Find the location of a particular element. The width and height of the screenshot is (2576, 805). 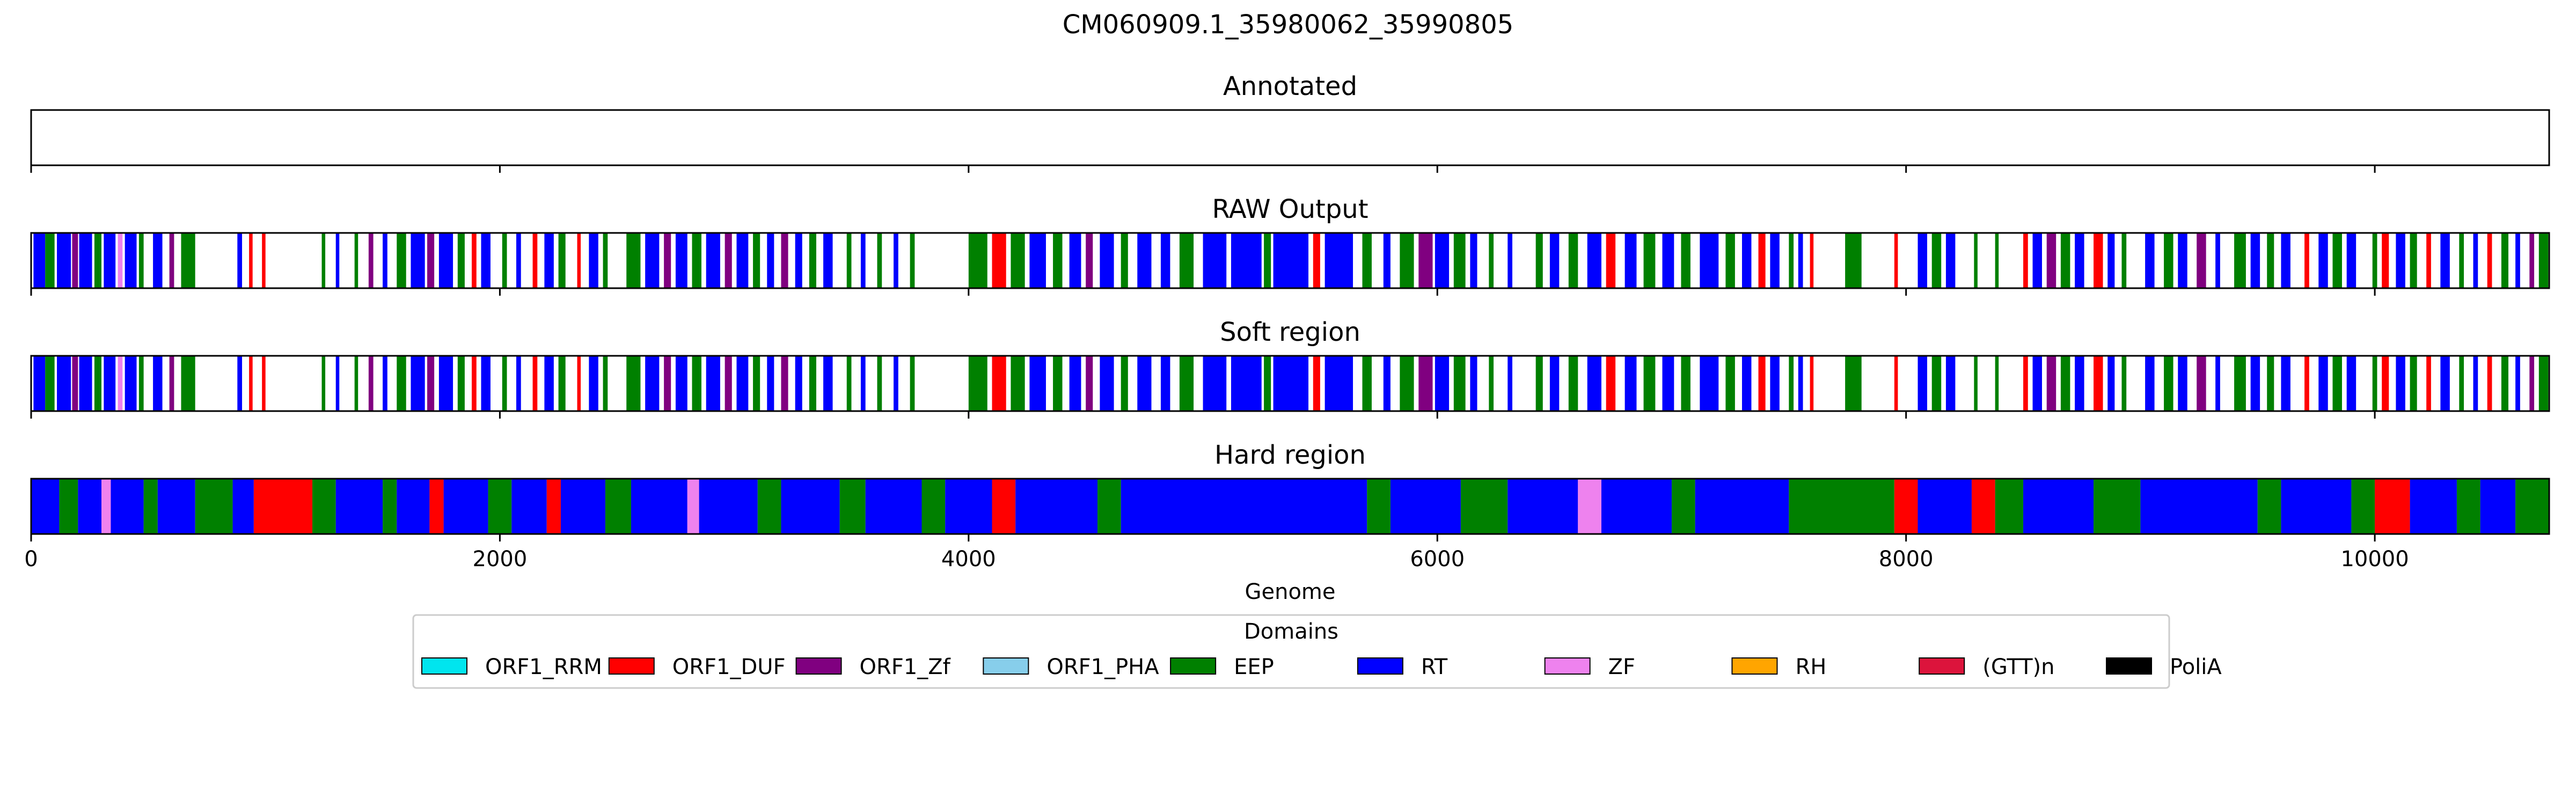

legend-swatch--gtt-n is located at coordinates (1942, 666).